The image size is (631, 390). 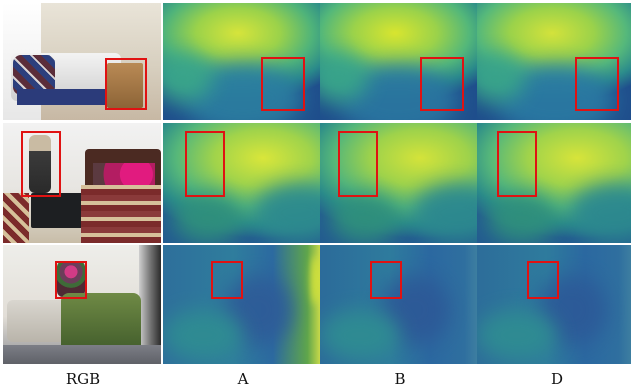 I want to click on floor, so click(x=82, y=354).